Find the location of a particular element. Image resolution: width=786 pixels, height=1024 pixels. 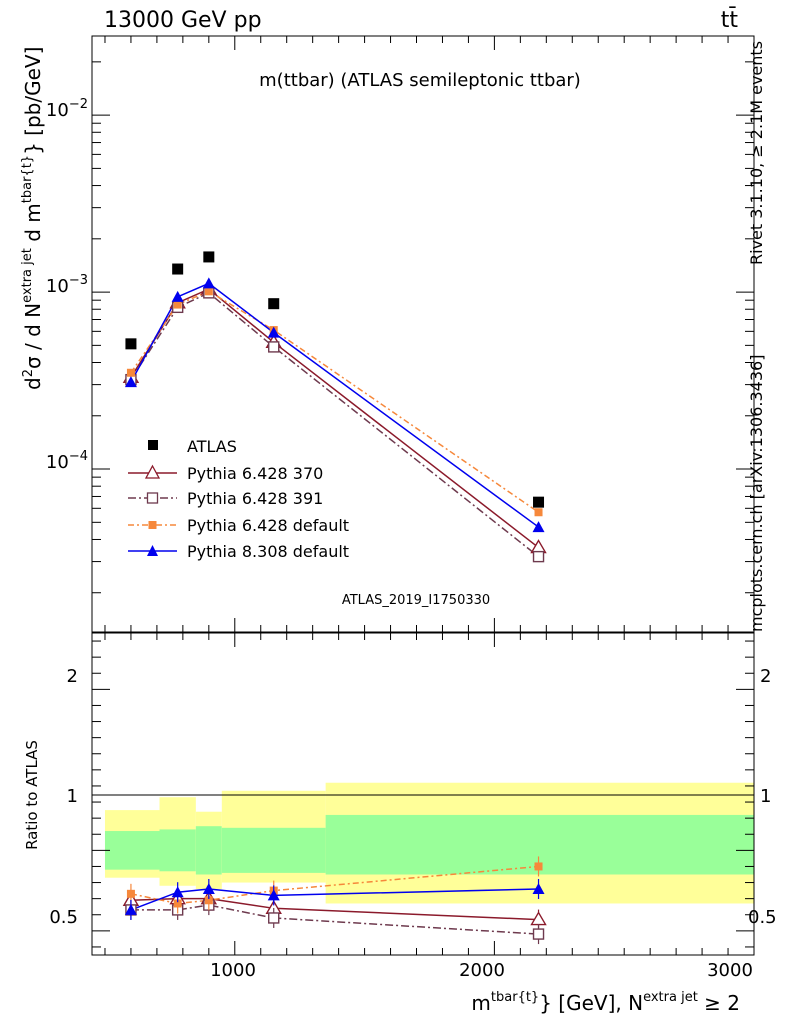

y-tick-label-1e-3: 10⁻³ is located at coordinates (67, 285).